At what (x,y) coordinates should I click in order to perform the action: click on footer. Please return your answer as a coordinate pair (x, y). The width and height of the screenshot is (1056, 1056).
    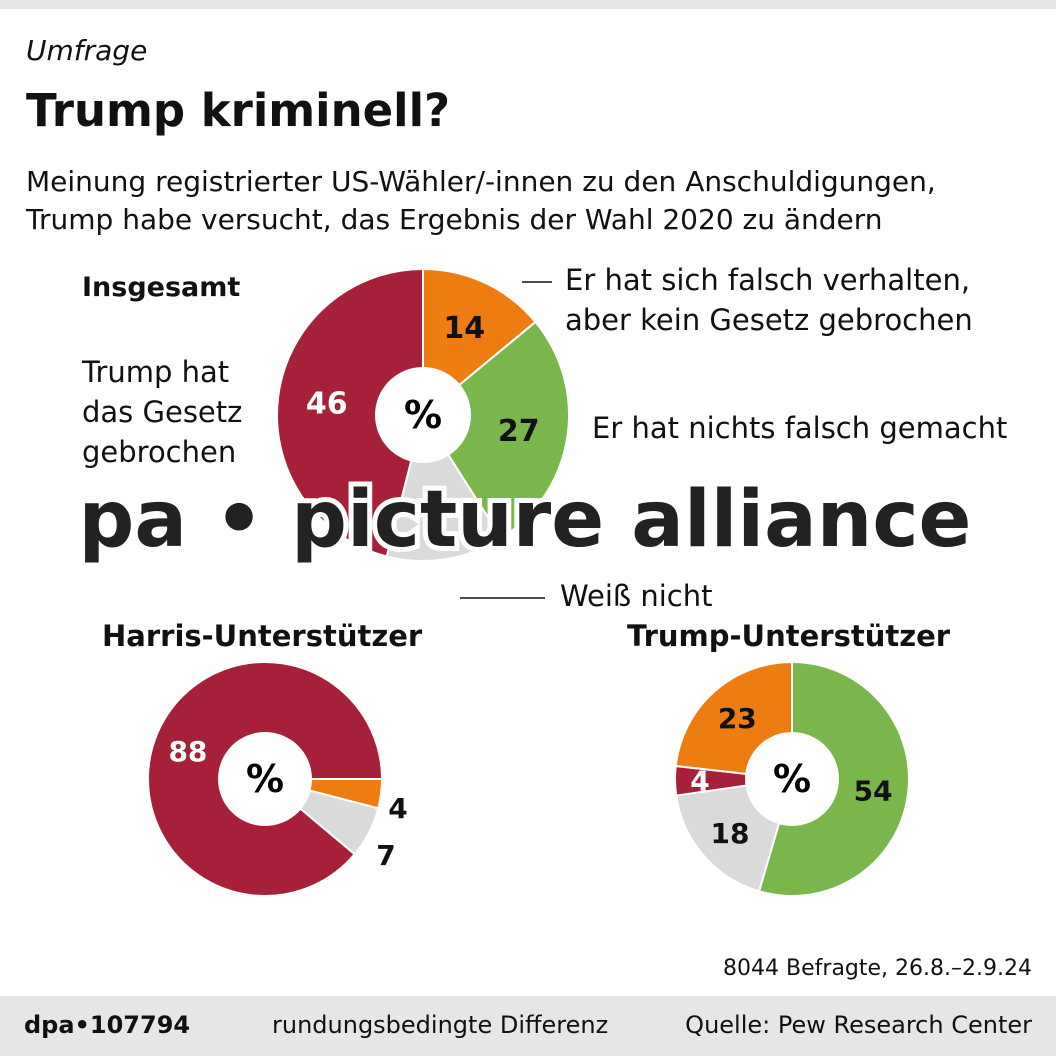
    Looking at the image, I should click on (528, 1026).